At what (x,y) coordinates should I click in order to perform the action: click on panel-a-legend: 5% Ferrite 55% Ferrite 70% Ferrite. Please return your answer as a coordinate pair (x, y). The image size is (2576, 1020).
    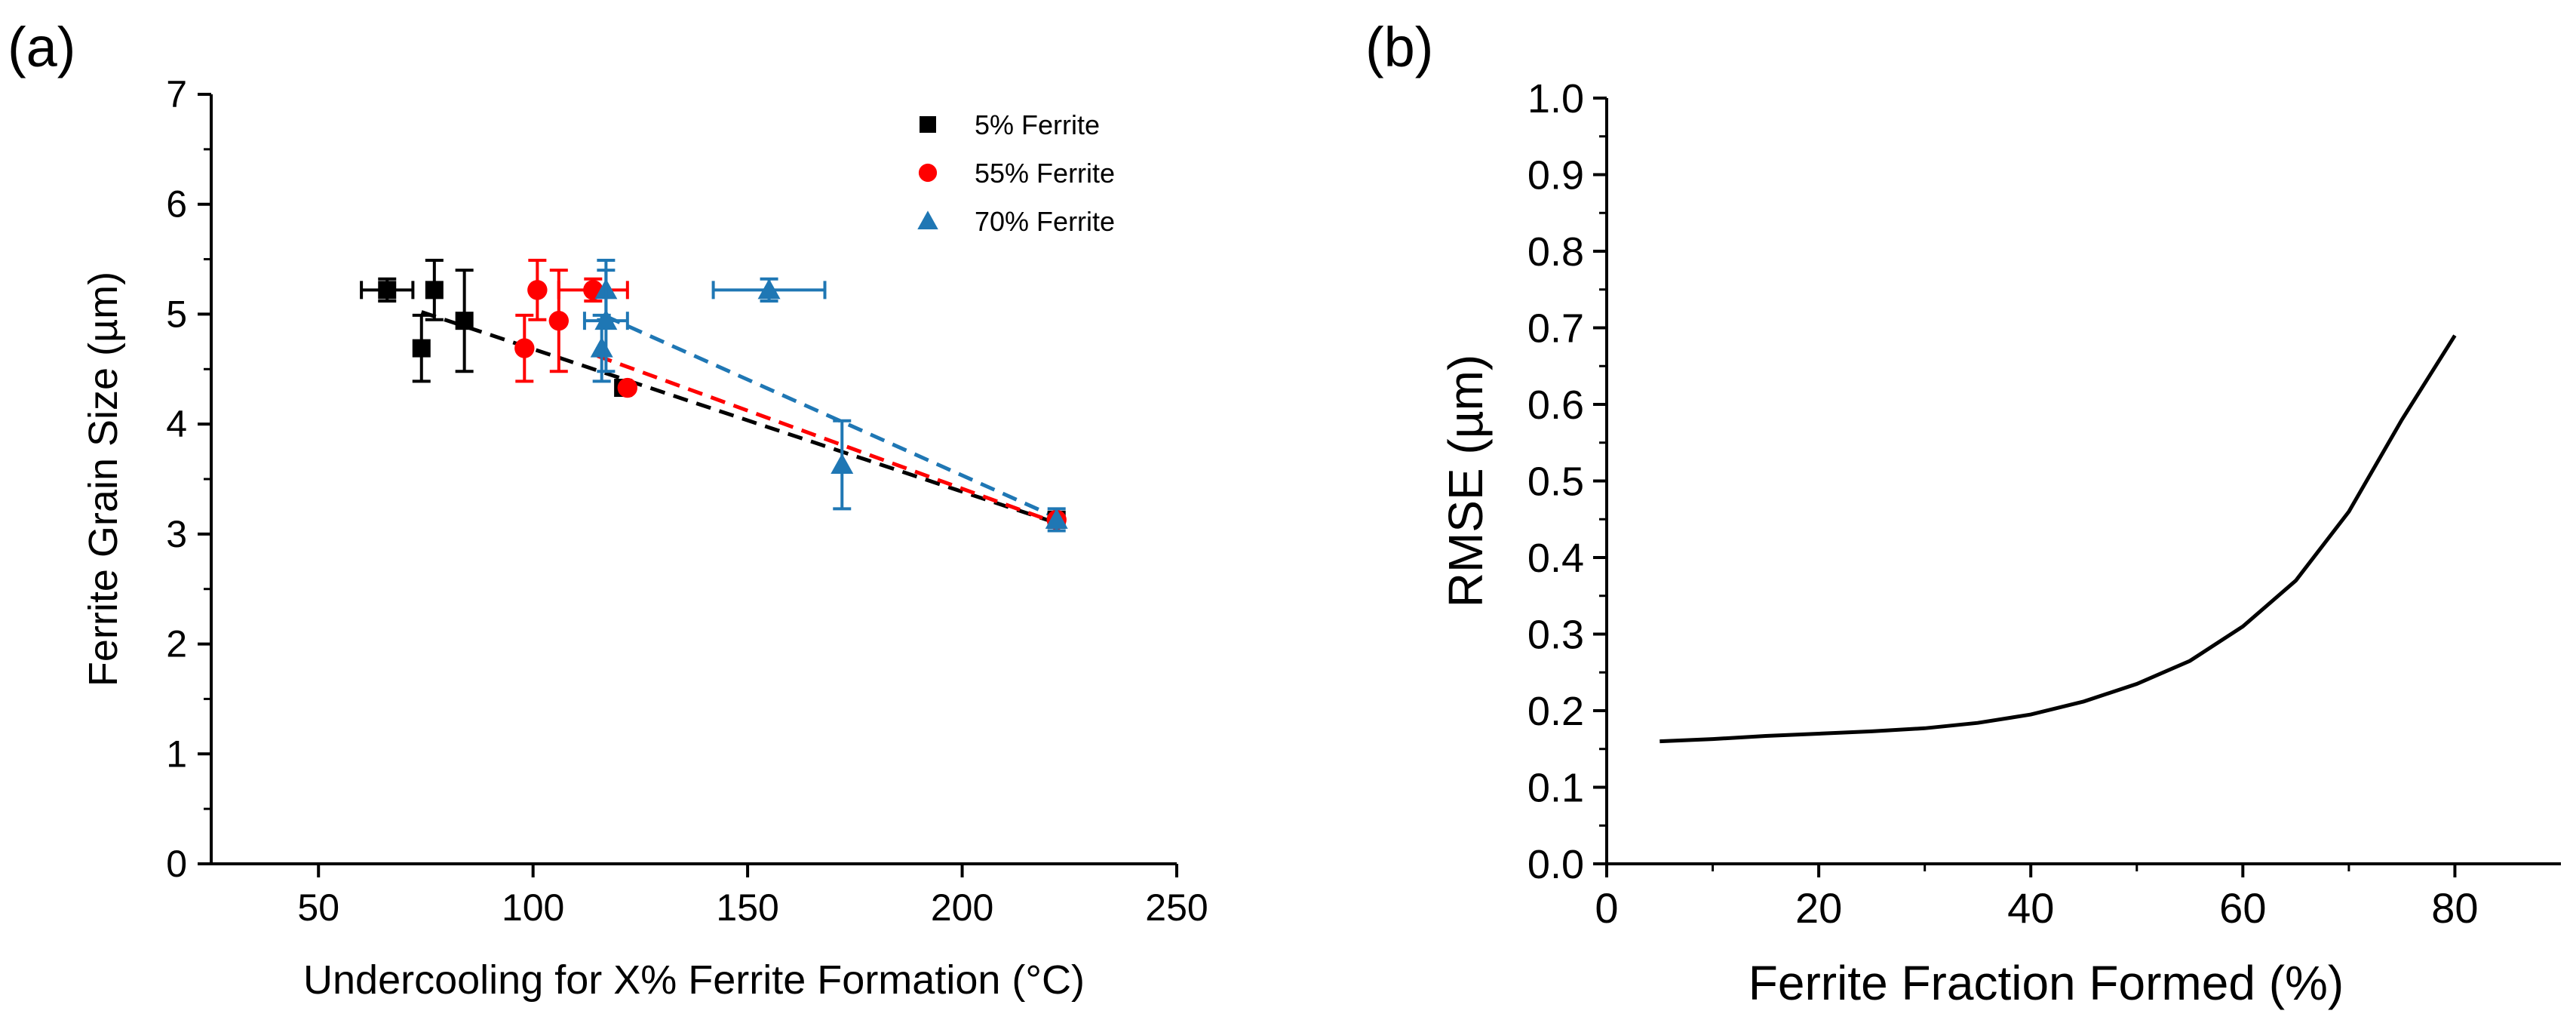
    Looking at the image, I should click on (1016, 173).